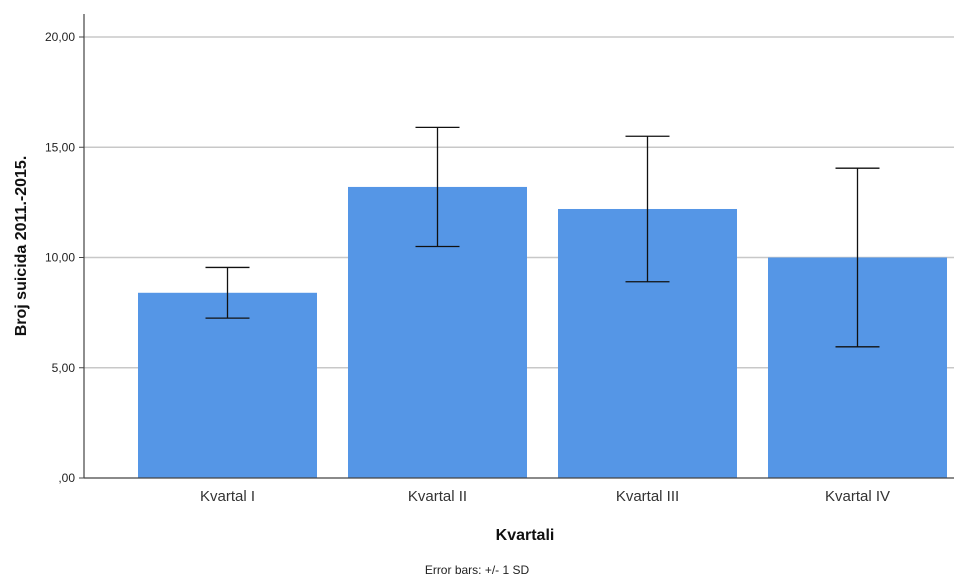 This screenshot has width=954, height=577. Describe the element at coordinates (60, 147) in the screenshot. I see `y-tick-label: 15,00` at that location.